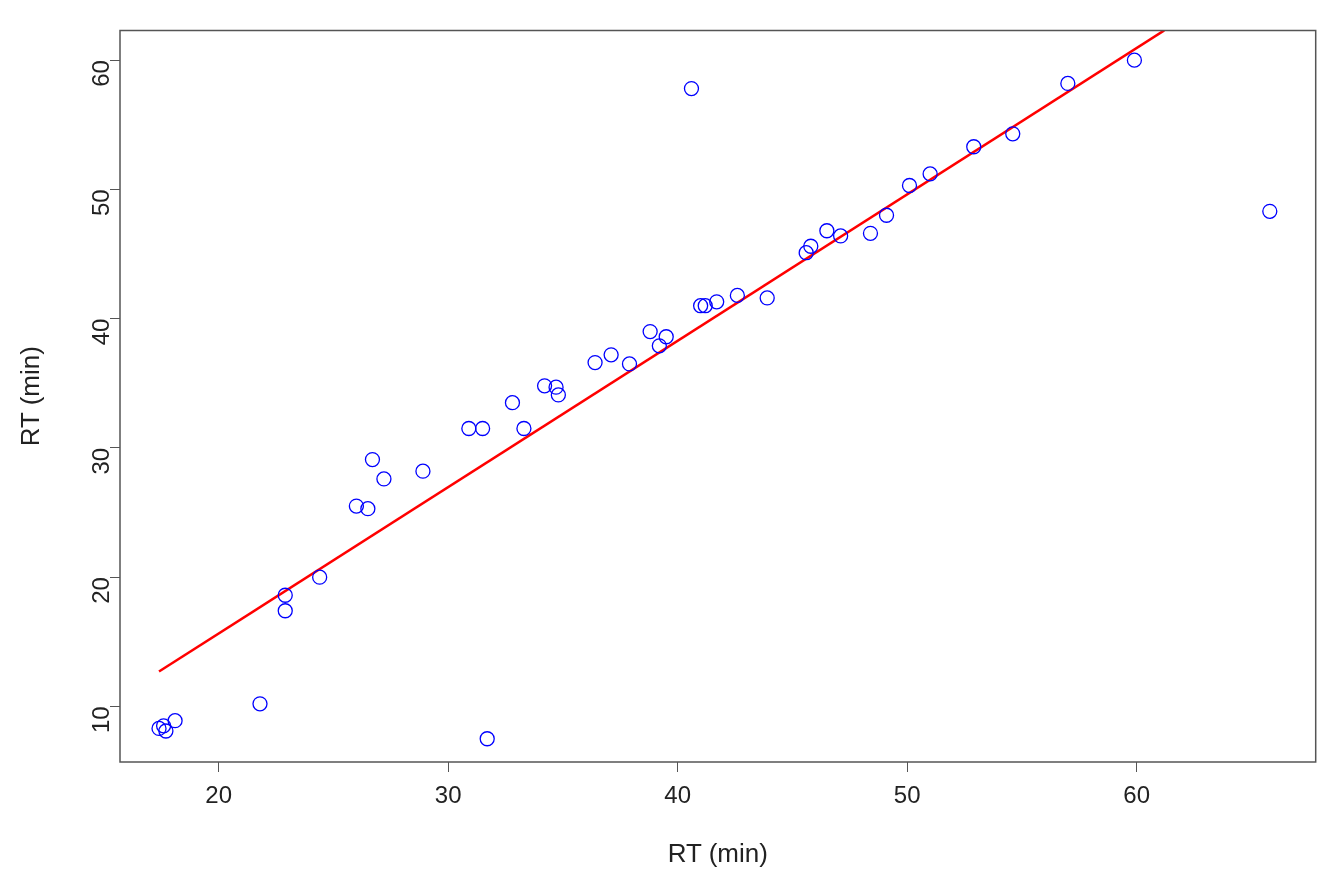 Image resolution: width=1332 pixels, height=891 pixels. I want to click on y-tick-label: 40, so click(100, 332).